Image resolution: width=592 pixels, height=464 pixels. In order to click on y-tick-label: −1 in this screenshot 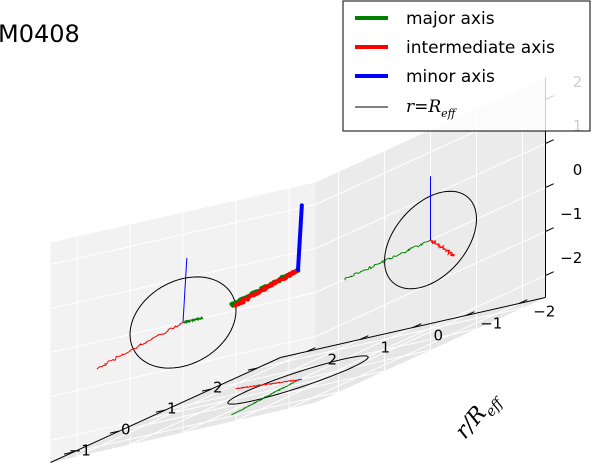, I will do `click(80, 451)`.